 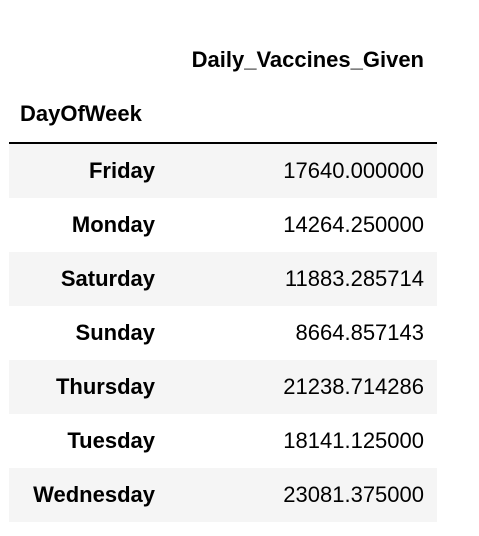 What do you see at coordinates (223, 387) in the screenshot?
I see `table-row: Thursday 21238.714286` at bounding box center [223, 387].